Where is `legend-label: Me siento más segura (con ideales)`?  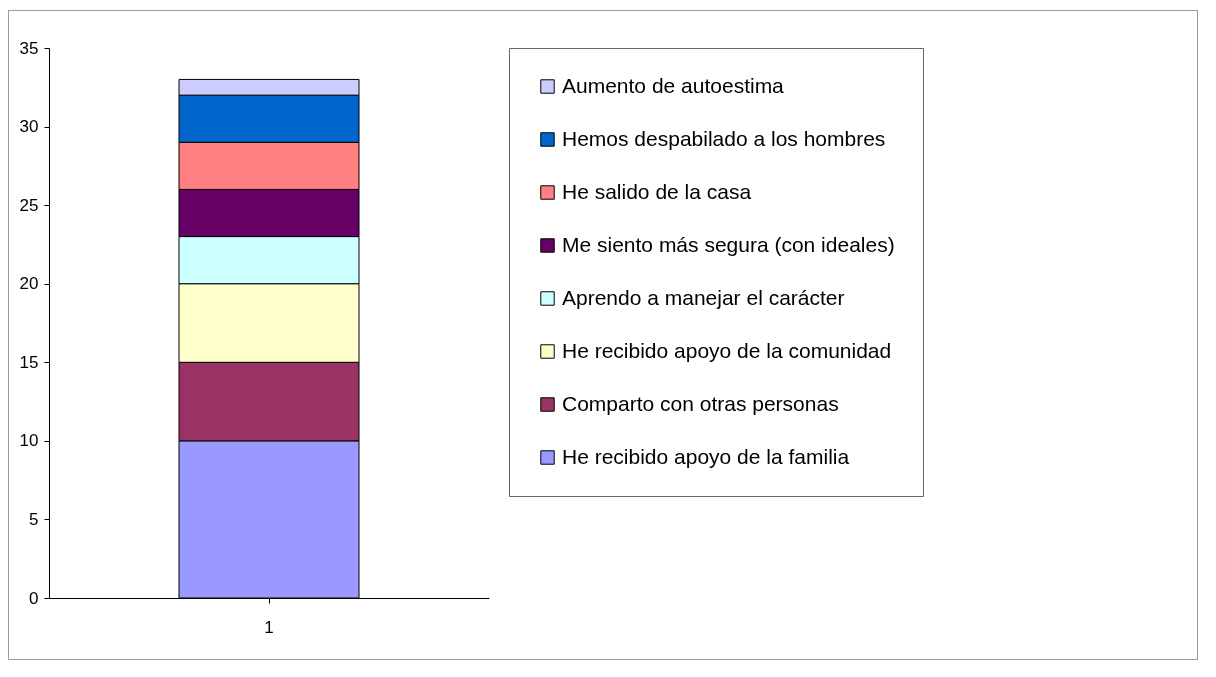
legend-label: Me siento más segura (con ideales) is located at coordinates (728, 244).